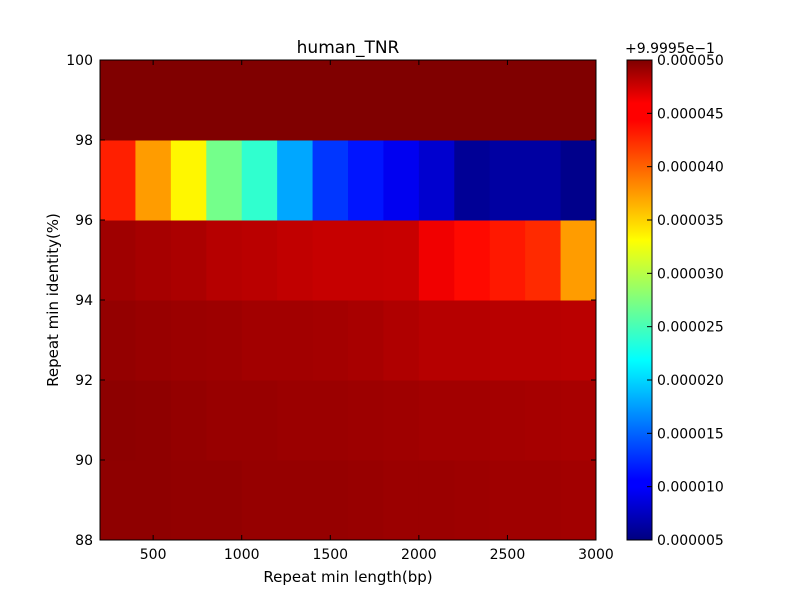  I want to click on colorbar-tick-label: 0.000005, so click(690, 541).